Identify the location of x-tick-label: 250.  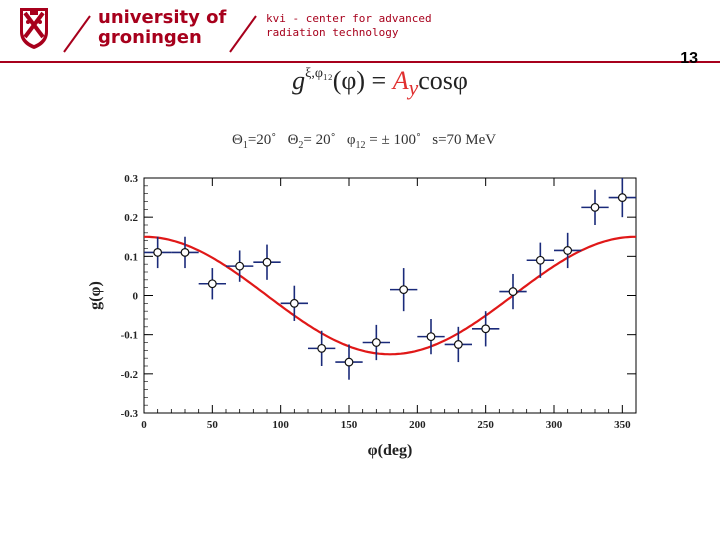
(485, 425).